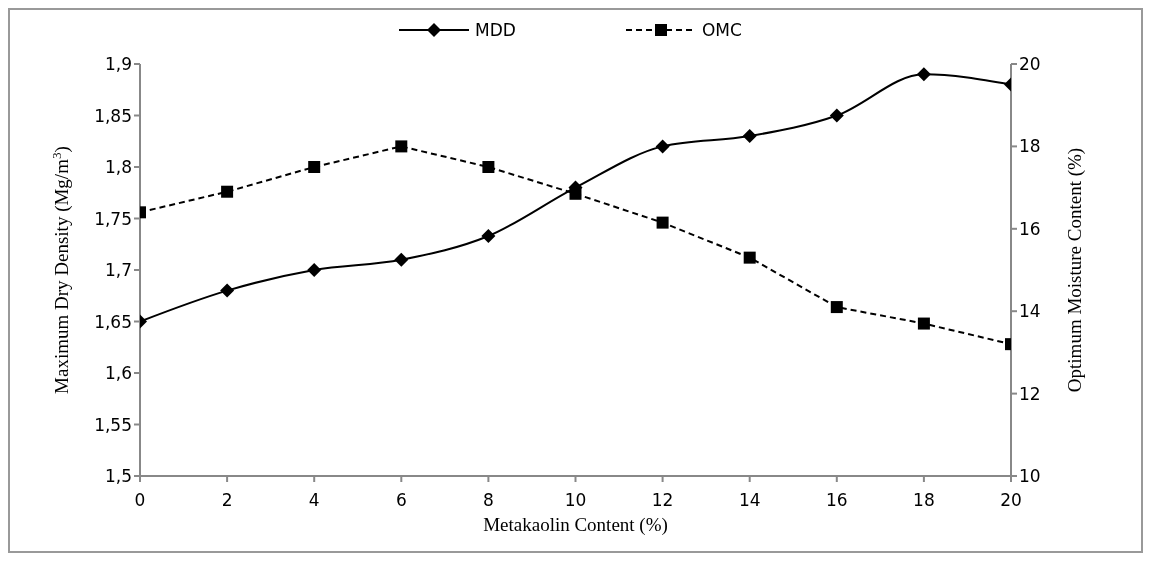 The width and height of the screenshot is (1153, 563). Describe the element at coordinates (118, 167) in the screenshot. I see `y-tick-label: 1,8` at that location.